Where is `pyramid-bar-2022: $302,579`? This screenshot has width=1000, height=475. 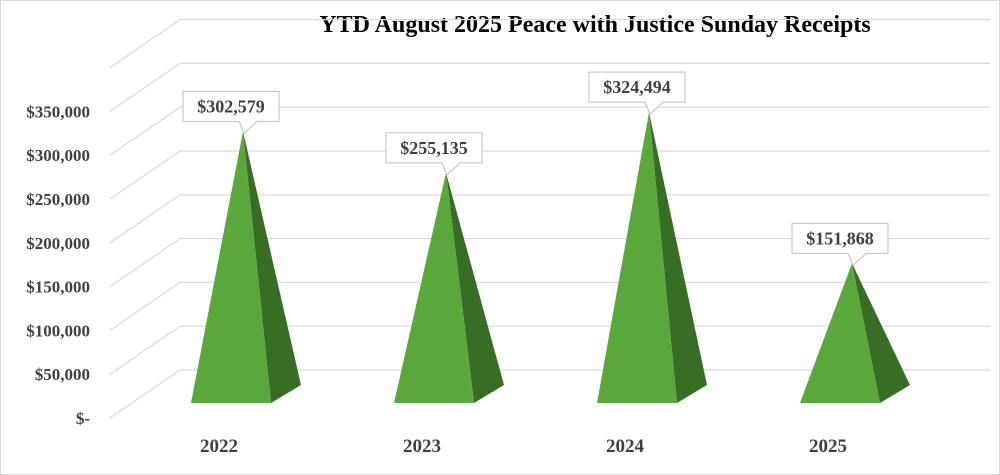 pyramid-bar-2022: $302,579 is located at coordinates (241, 246).